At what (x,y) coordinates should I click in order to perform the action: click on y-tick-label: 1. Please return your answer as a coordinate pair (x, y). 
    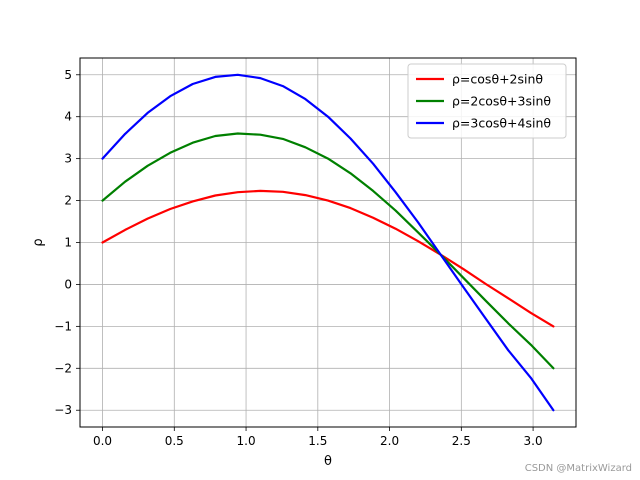
    Looking at the image, I should click on (68, 243).